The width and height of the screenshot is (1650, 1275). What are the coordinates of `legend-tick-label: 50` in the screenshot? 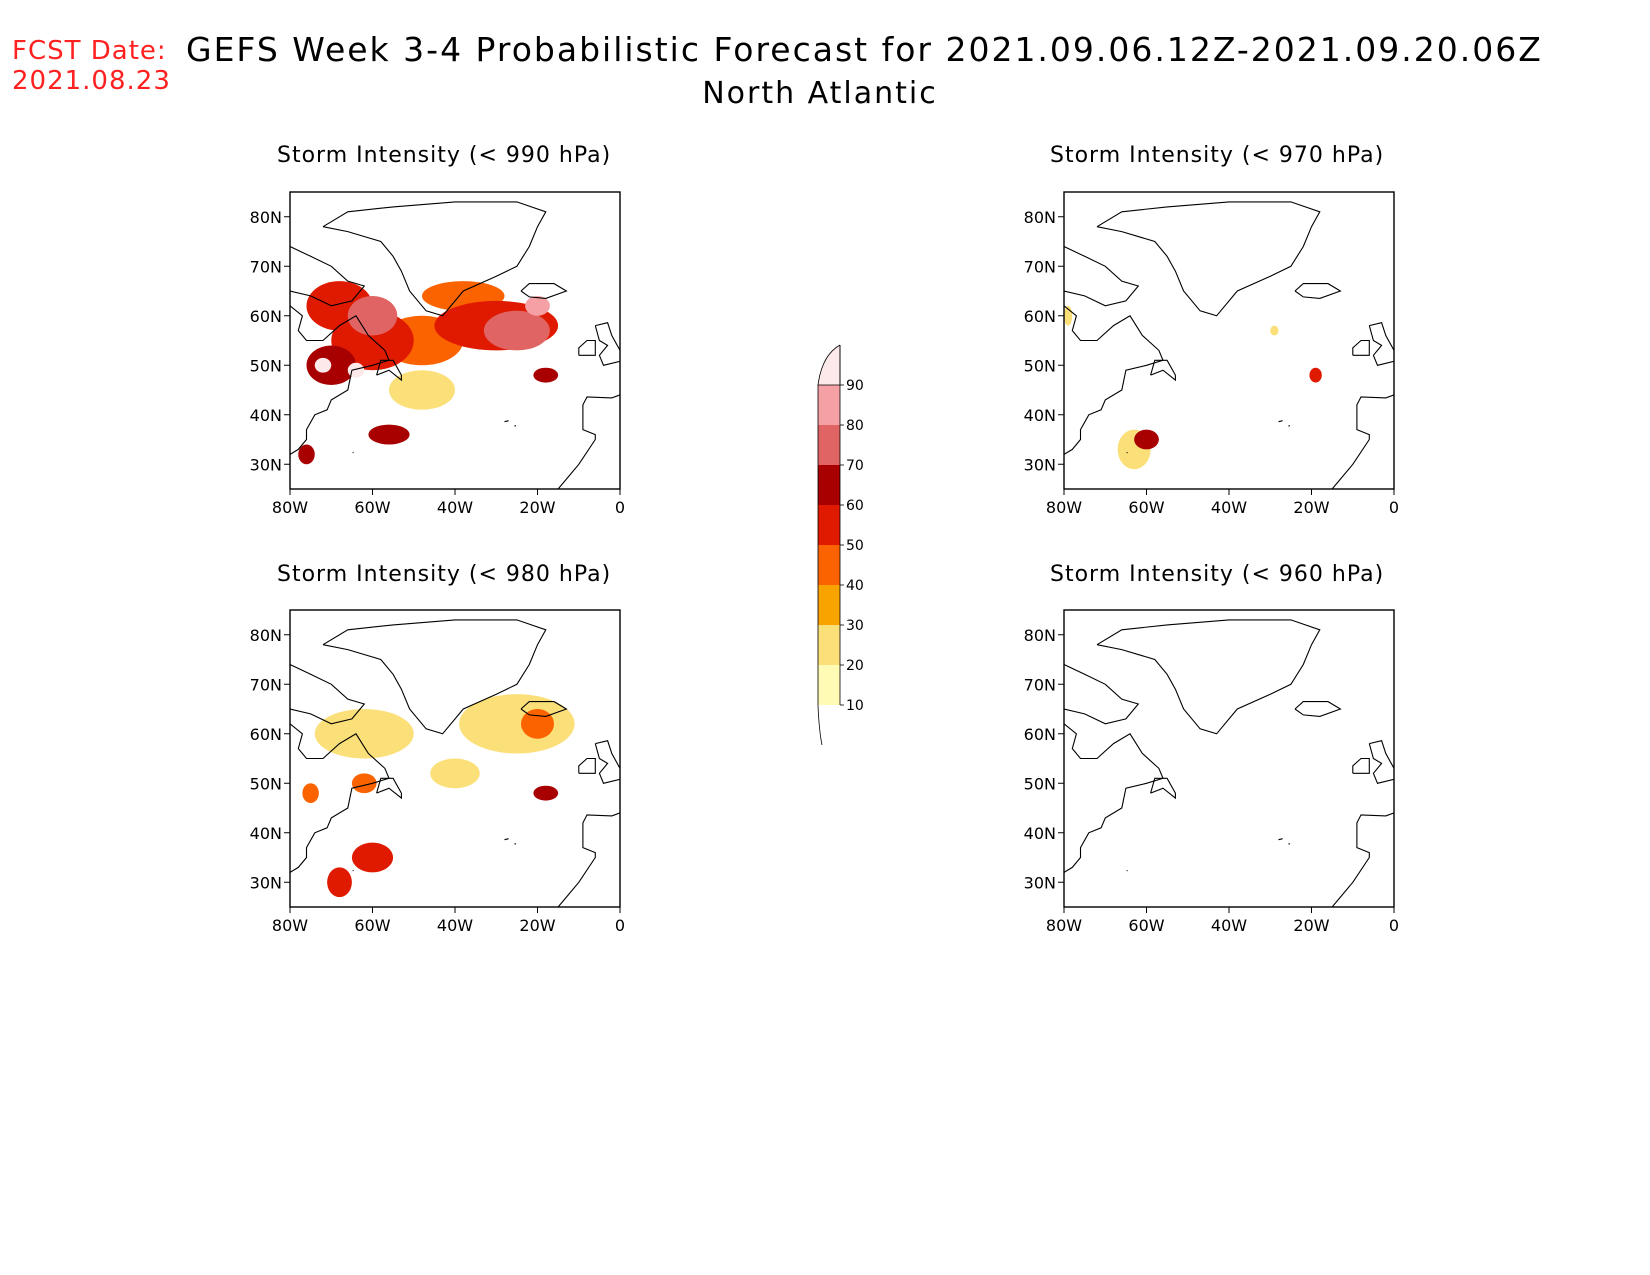 It's located at (855, 546).